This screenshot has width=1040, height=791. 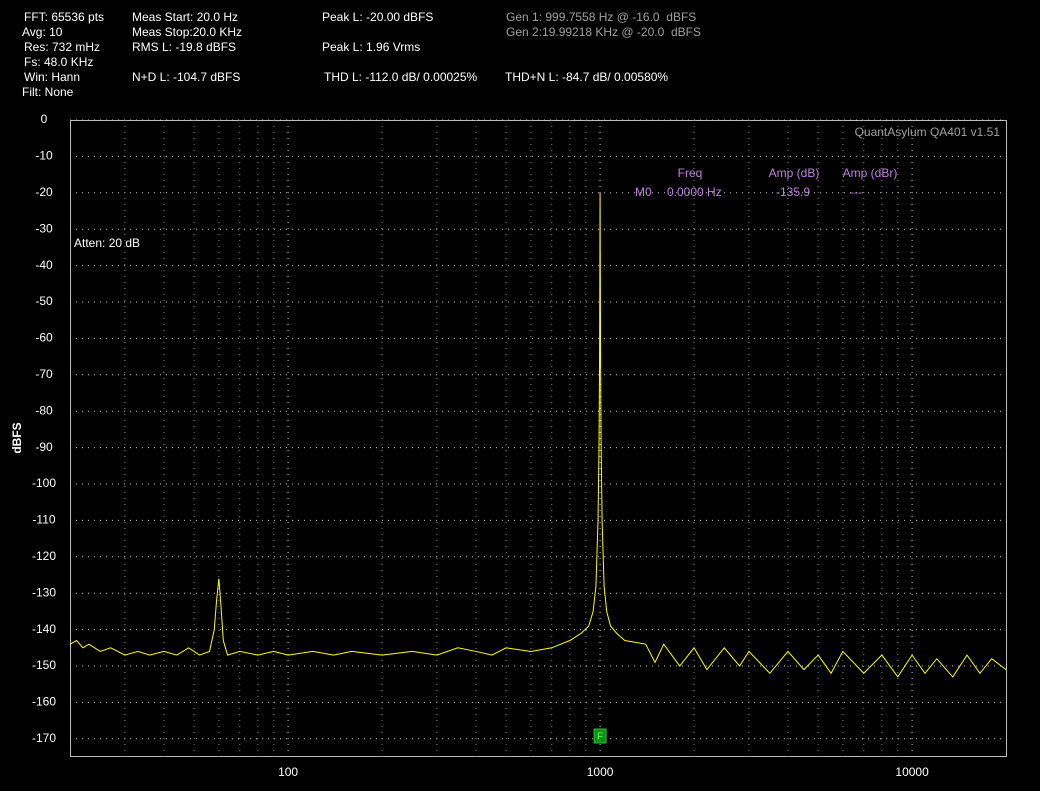 I want to click on status: Meas Stop:20.0 KHz, so click(x=187, y=32).